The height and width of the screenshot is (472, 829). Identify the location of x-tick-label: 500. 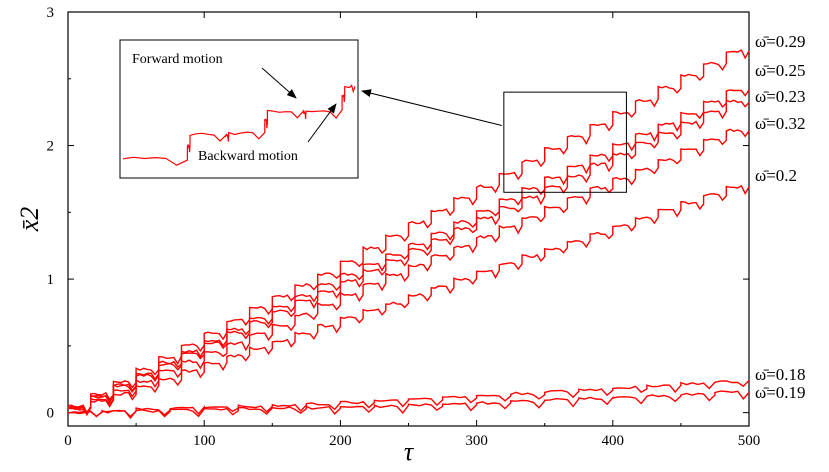
(749, 441).